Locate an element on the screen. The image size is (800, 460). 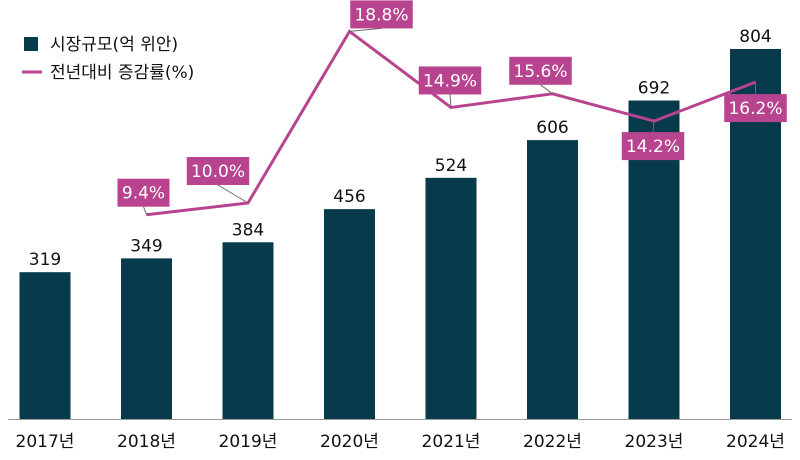
x-tick-label: 2017년 is located at coordinates (45, 442).